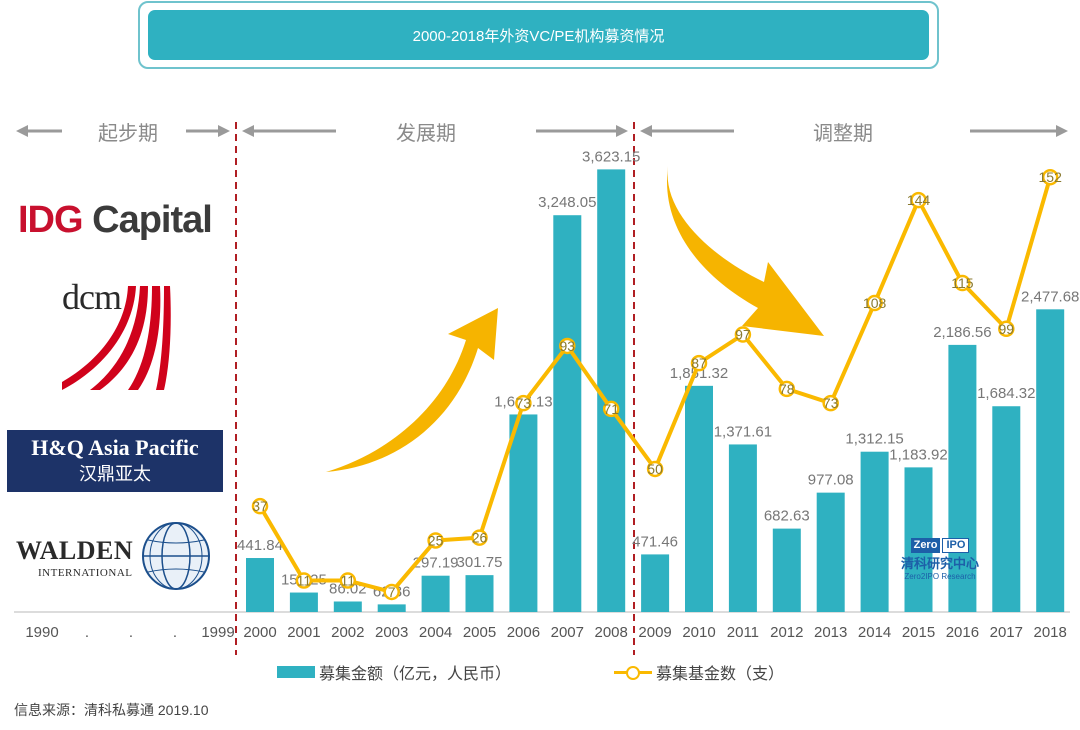 The width and height of the screenshot is (1080, 730). I want to click on bar-value-label: 441.84, so click(260, 545).